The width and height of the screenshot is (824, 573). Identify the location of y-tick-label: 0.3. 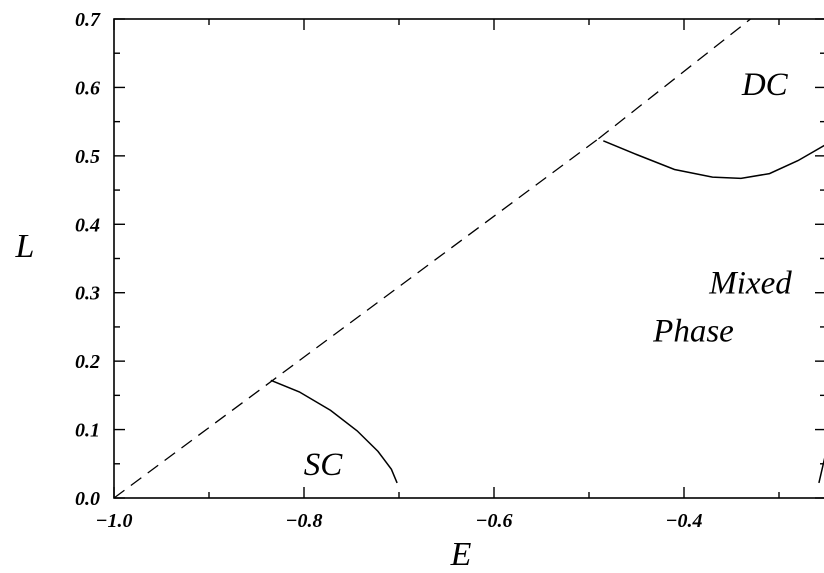
(87, 294).